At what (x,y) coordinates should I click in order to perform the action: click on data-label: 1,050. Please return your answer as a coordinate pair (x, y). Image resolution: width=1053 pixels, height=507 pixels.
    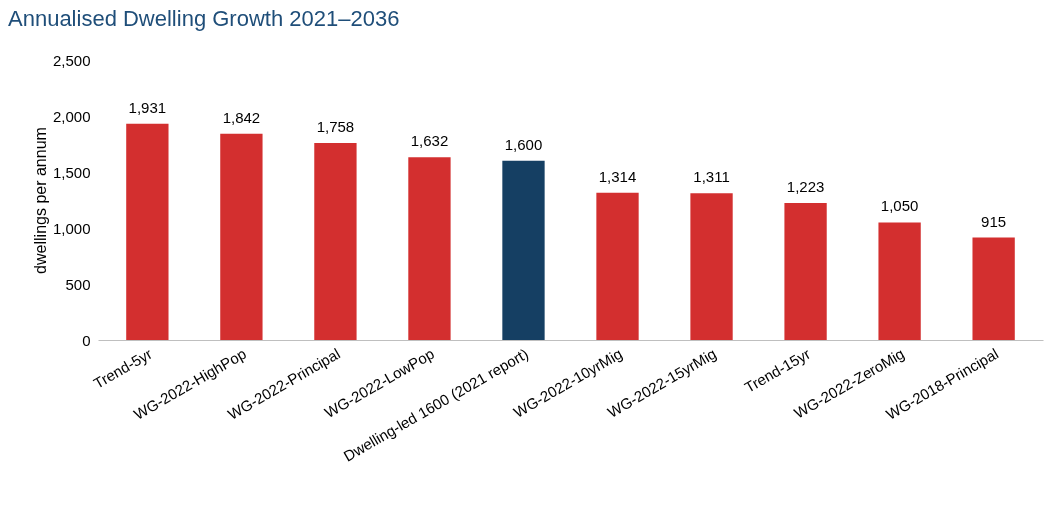
    Looking at the image, I should click on (899, 206).